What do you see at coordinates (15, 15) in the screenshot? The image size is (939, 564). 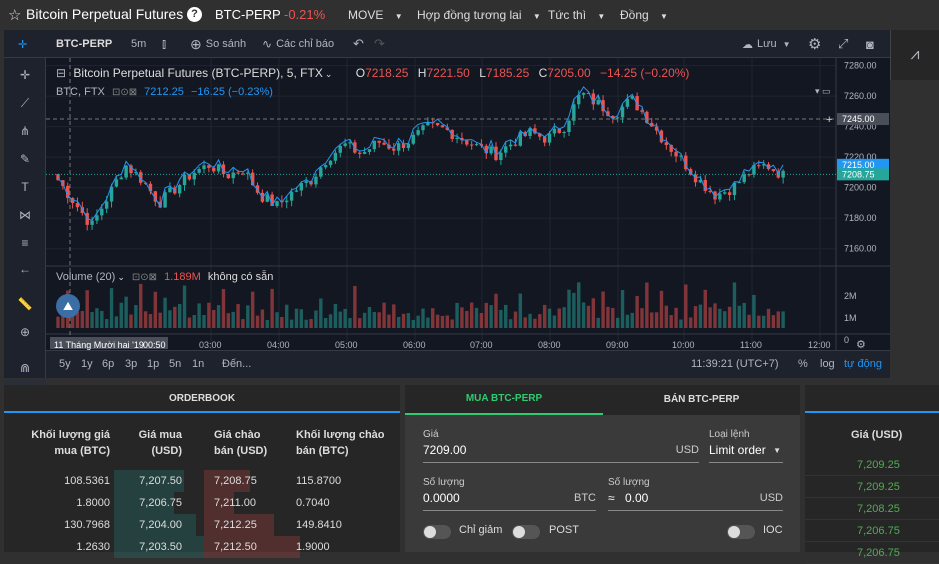 I see `star-icon: ☆` at bounding box center [15, 15].